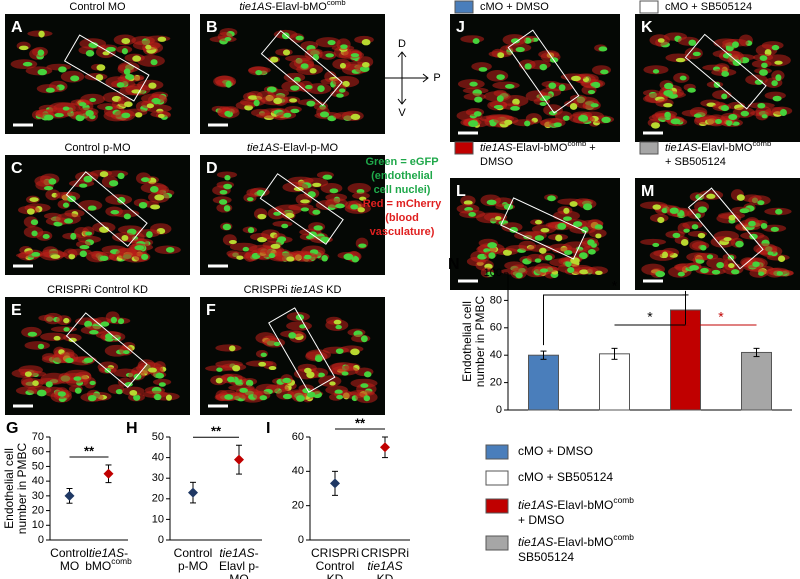 The width and height of the screenshot is (800, 579). Describe the element at coordinates (293, 148) in the screenshot. I see `panel-title: tie1AS-Elavl-p-MO` at that location.